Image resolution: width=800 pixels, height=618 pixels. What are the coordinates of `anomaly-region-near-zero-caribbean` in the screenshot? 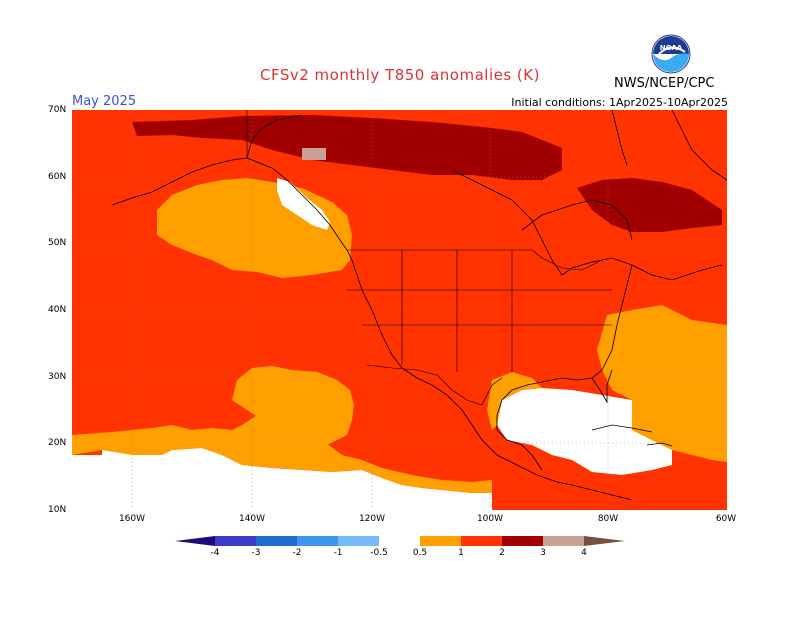 It's located at (584, 431).